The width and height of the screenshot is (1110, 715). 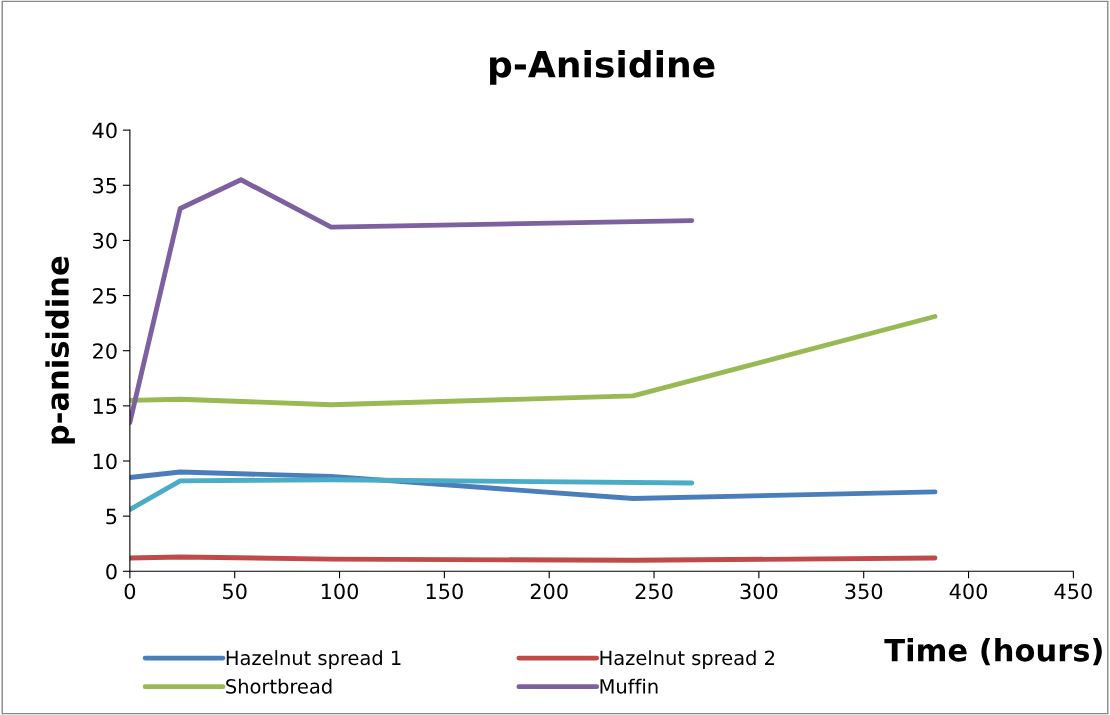 What do you see at coordinates (864, 591) in the screenshot?
I see `x-tick-label: 350` at bounding box center [864, 591].